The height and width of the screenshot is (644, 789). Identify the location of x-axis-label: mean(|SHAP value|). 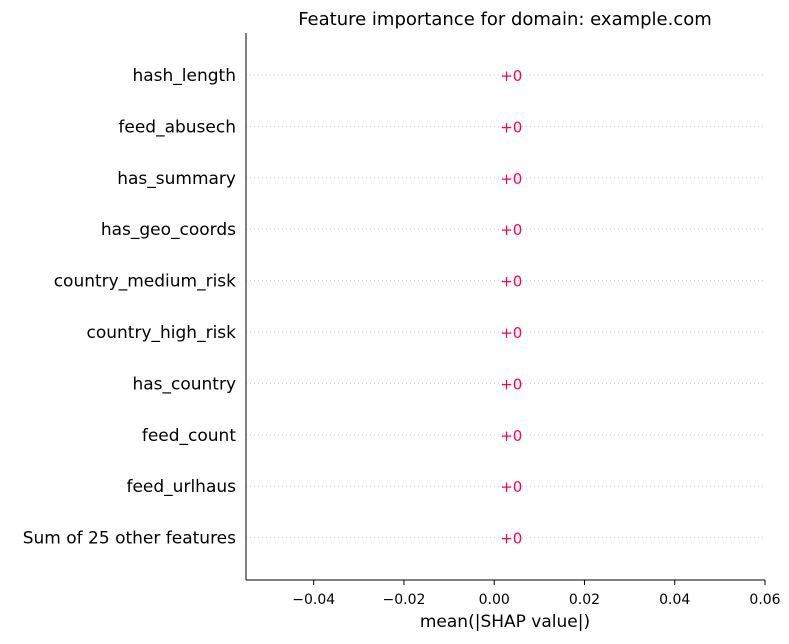
(505, 622).